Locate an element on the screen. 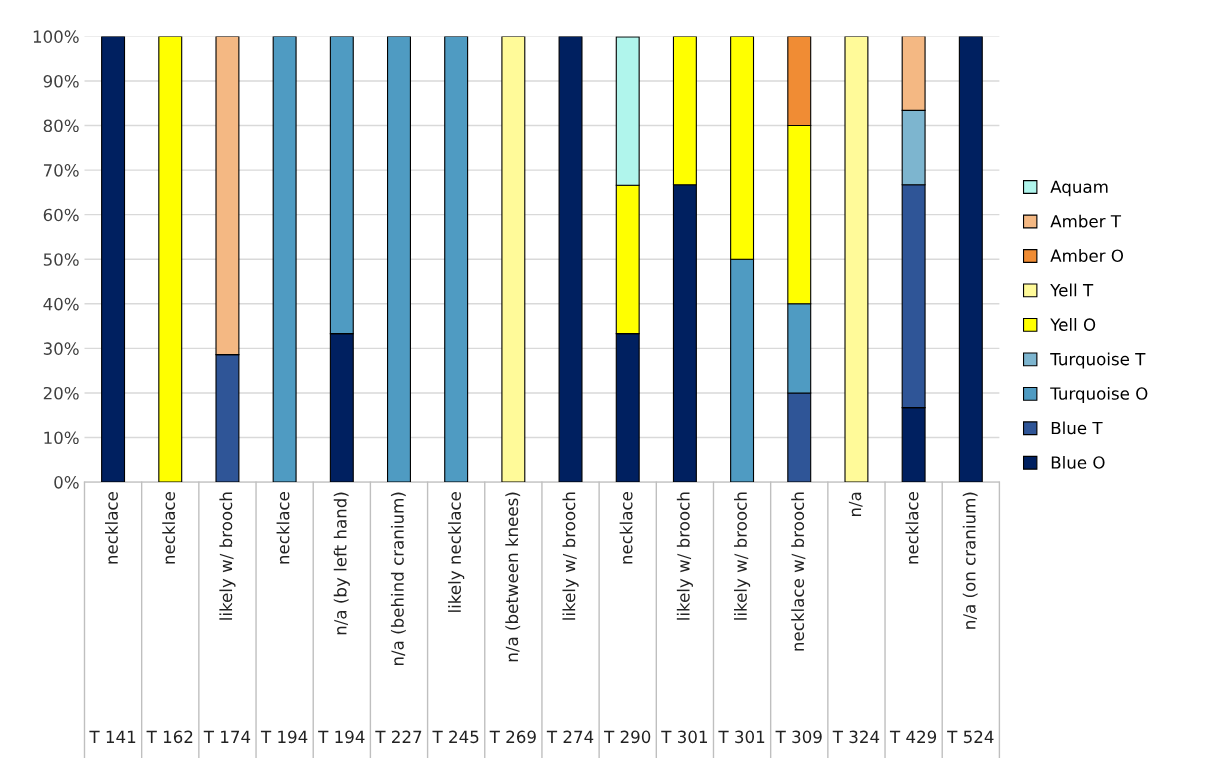 This screenshot has width=1207, height=758. y-tick-label: 80% is located at coordinates (61, 126).